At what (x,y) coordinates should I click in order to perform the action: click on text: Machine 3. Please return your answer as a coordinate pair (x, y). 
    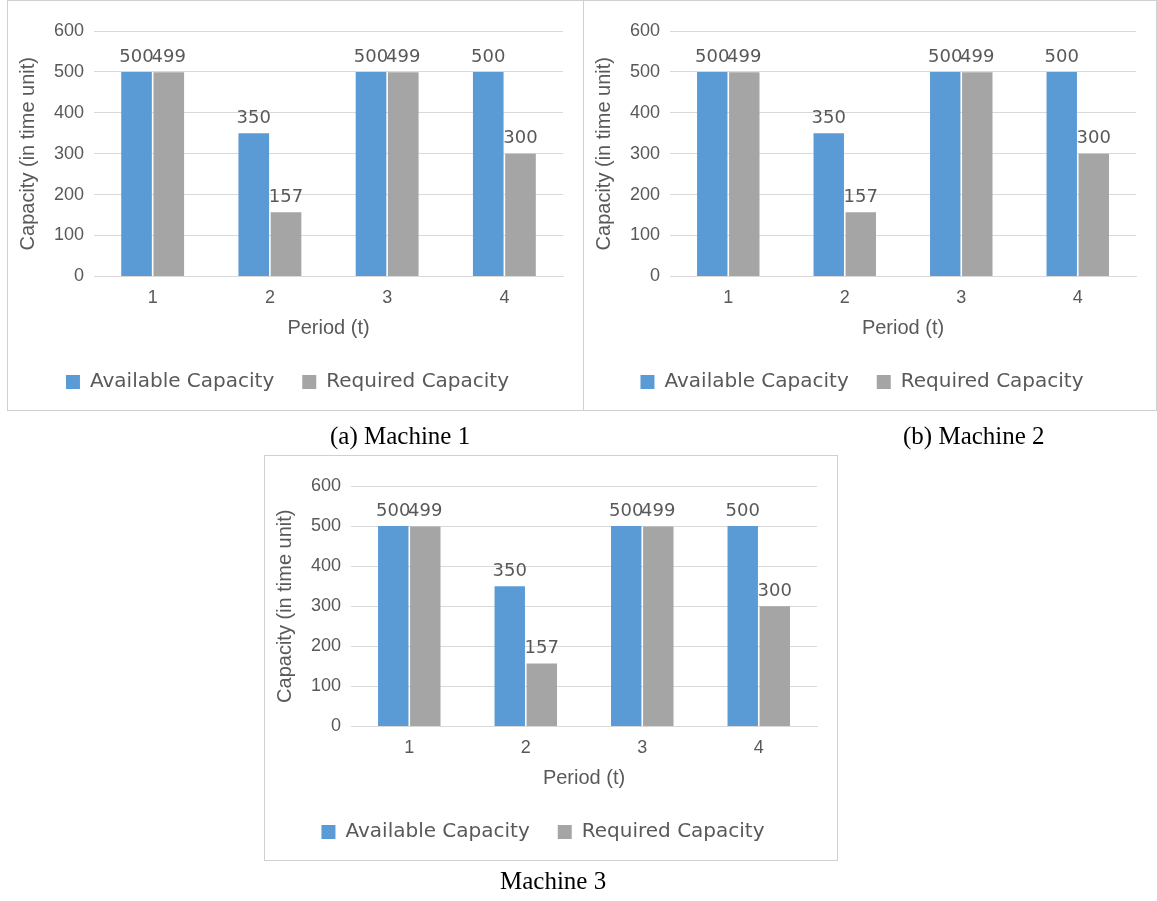
    Looking at the image, I should click on (553, 881).